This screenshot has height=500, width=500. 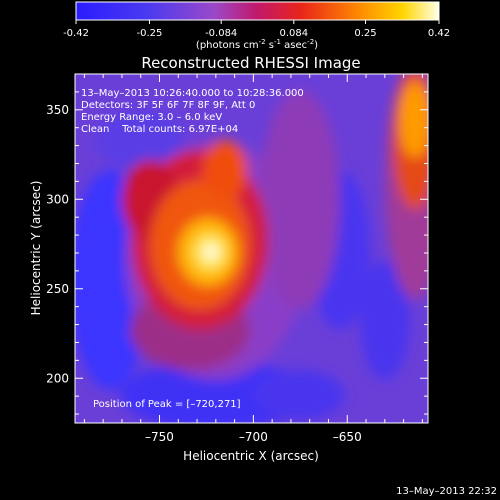 What do you see at coordinates (439, 33) in the screenshot?
I see `colorbar-tick-label: 0.42` at bounding box center [439, 33].